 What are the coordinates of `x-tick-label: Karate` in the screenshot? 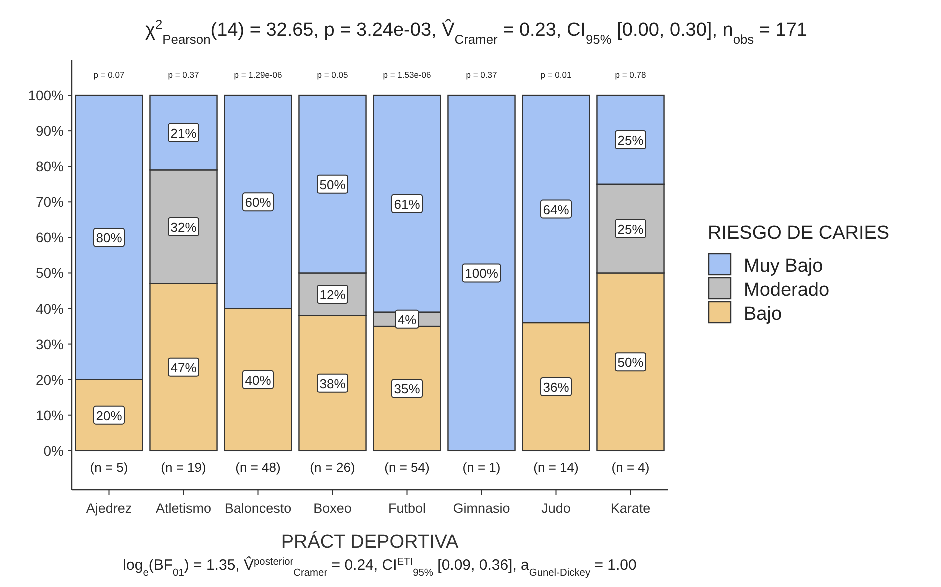 It's located at (630, 508).